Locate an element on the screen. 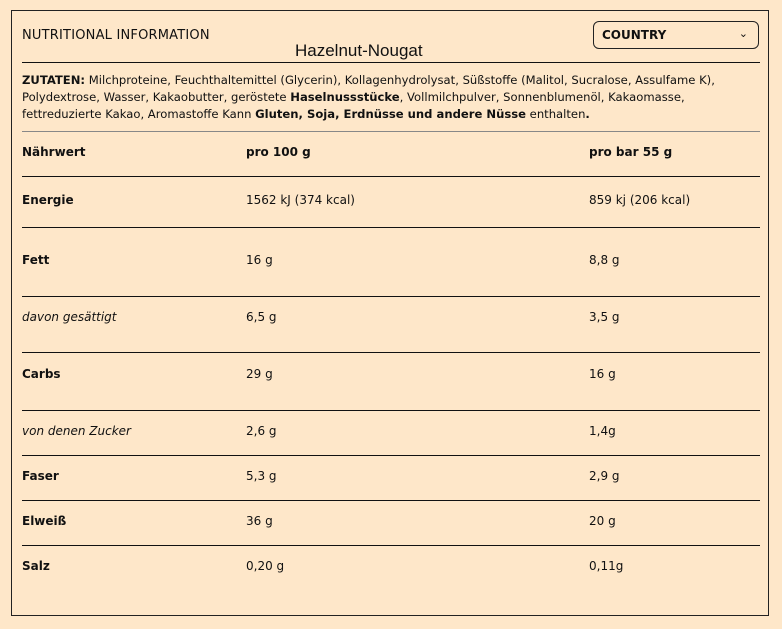 Image resolution: width=782 pixels, height=629 pixels. product-name: Hazelnut-Nougat is located at coordinates (359, 50).